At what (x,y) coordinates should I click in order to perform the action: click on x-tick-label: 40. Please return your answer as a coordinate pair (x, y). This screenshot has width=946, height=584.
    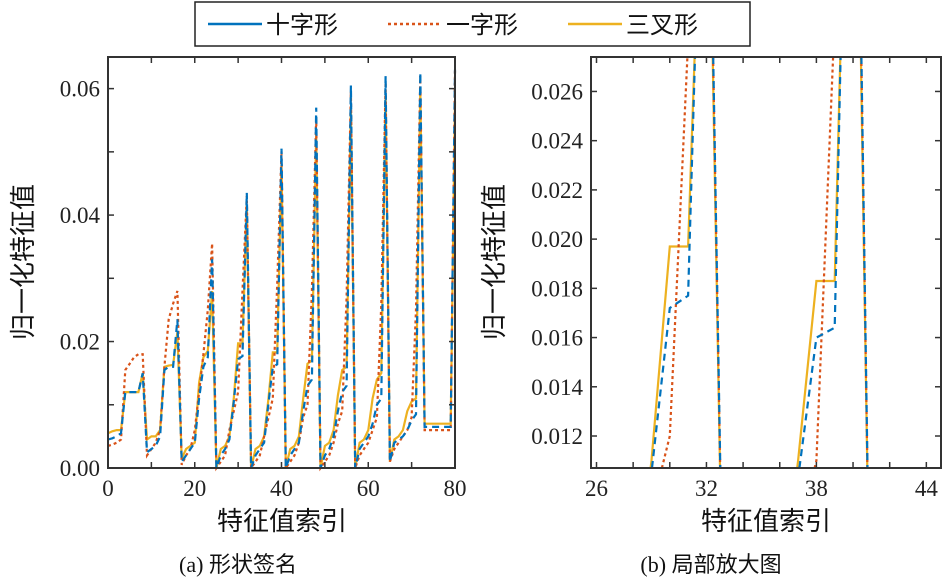
    Looking at the image, I should click on (281, 488).